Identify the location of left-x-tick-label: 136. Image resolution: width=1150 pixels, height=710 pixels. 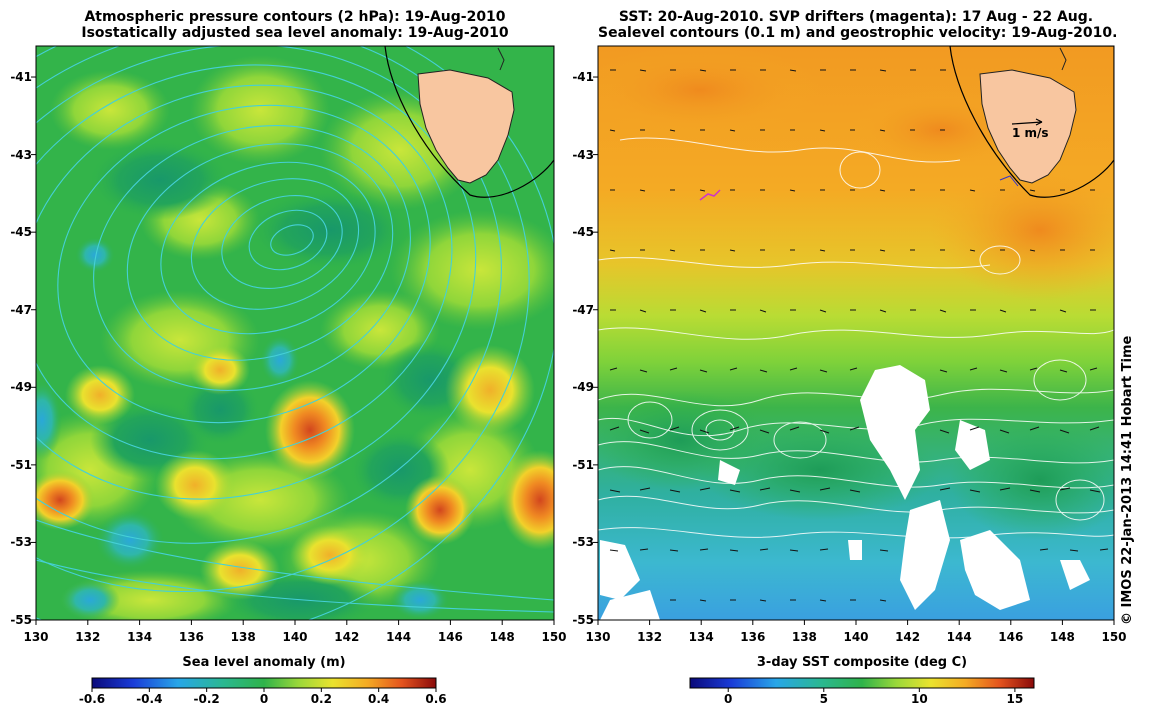
(191, 637).